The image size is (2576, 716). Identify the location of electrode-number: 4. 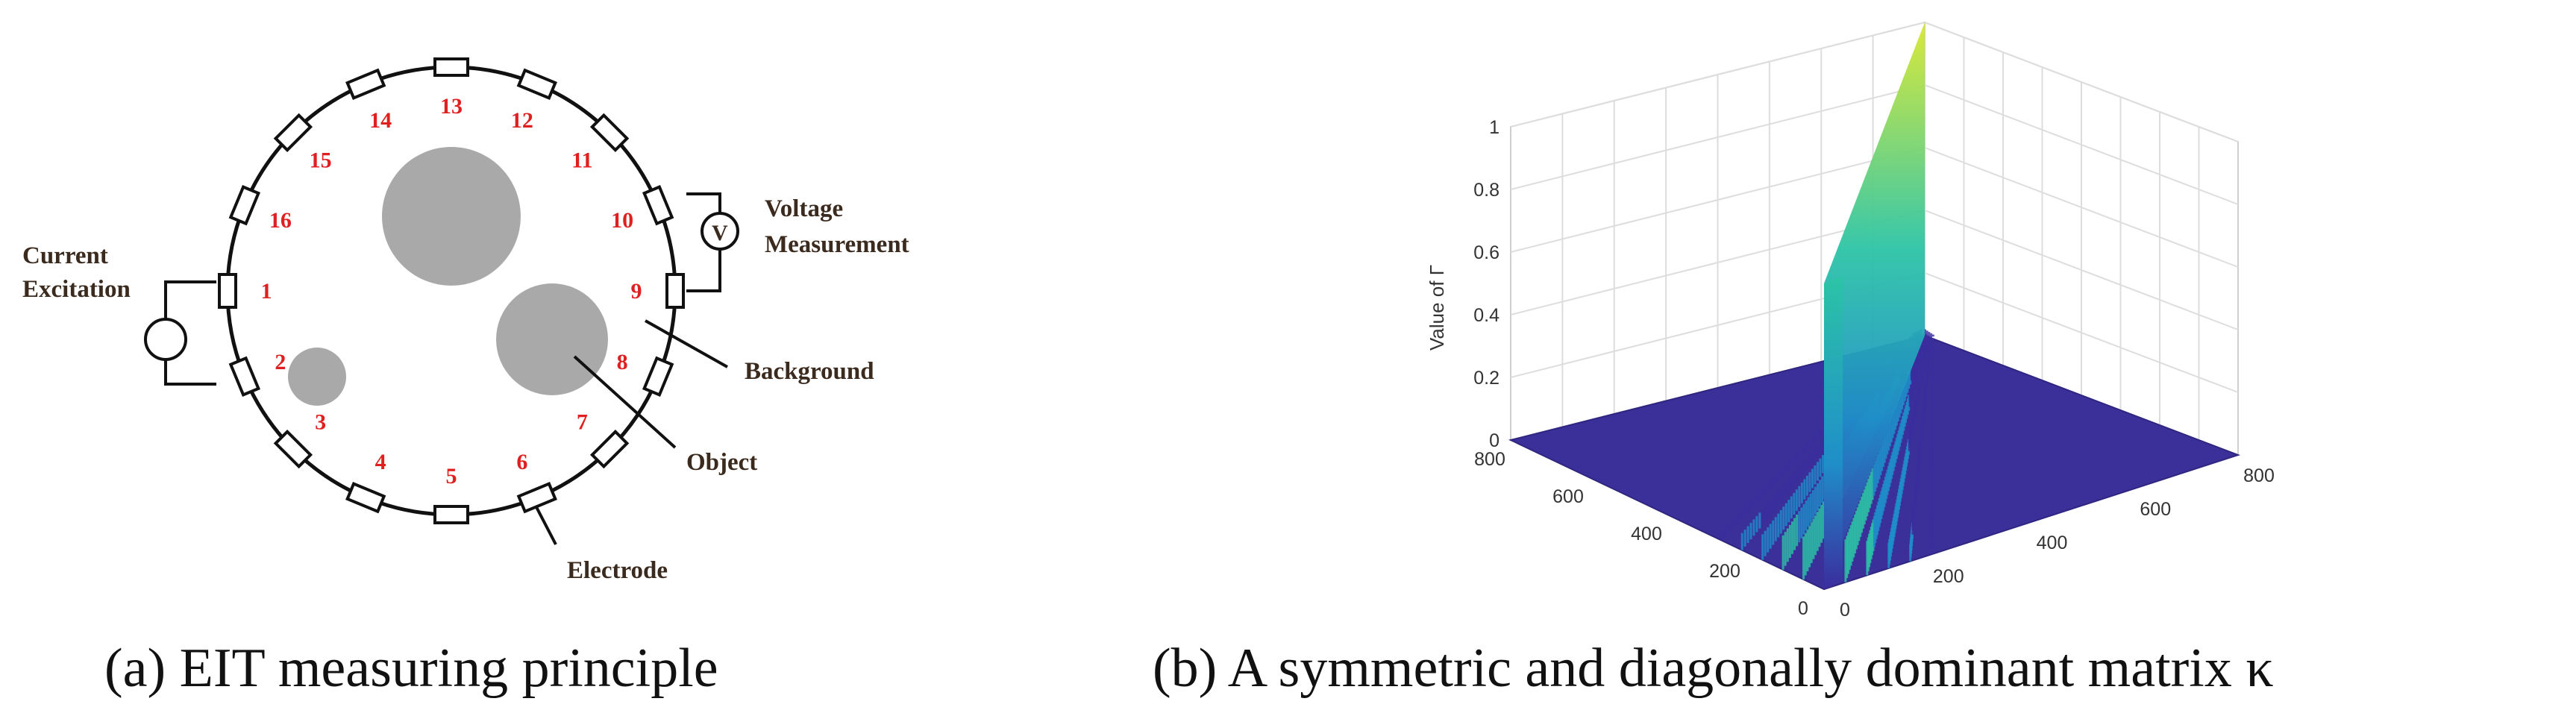
(380, 462).